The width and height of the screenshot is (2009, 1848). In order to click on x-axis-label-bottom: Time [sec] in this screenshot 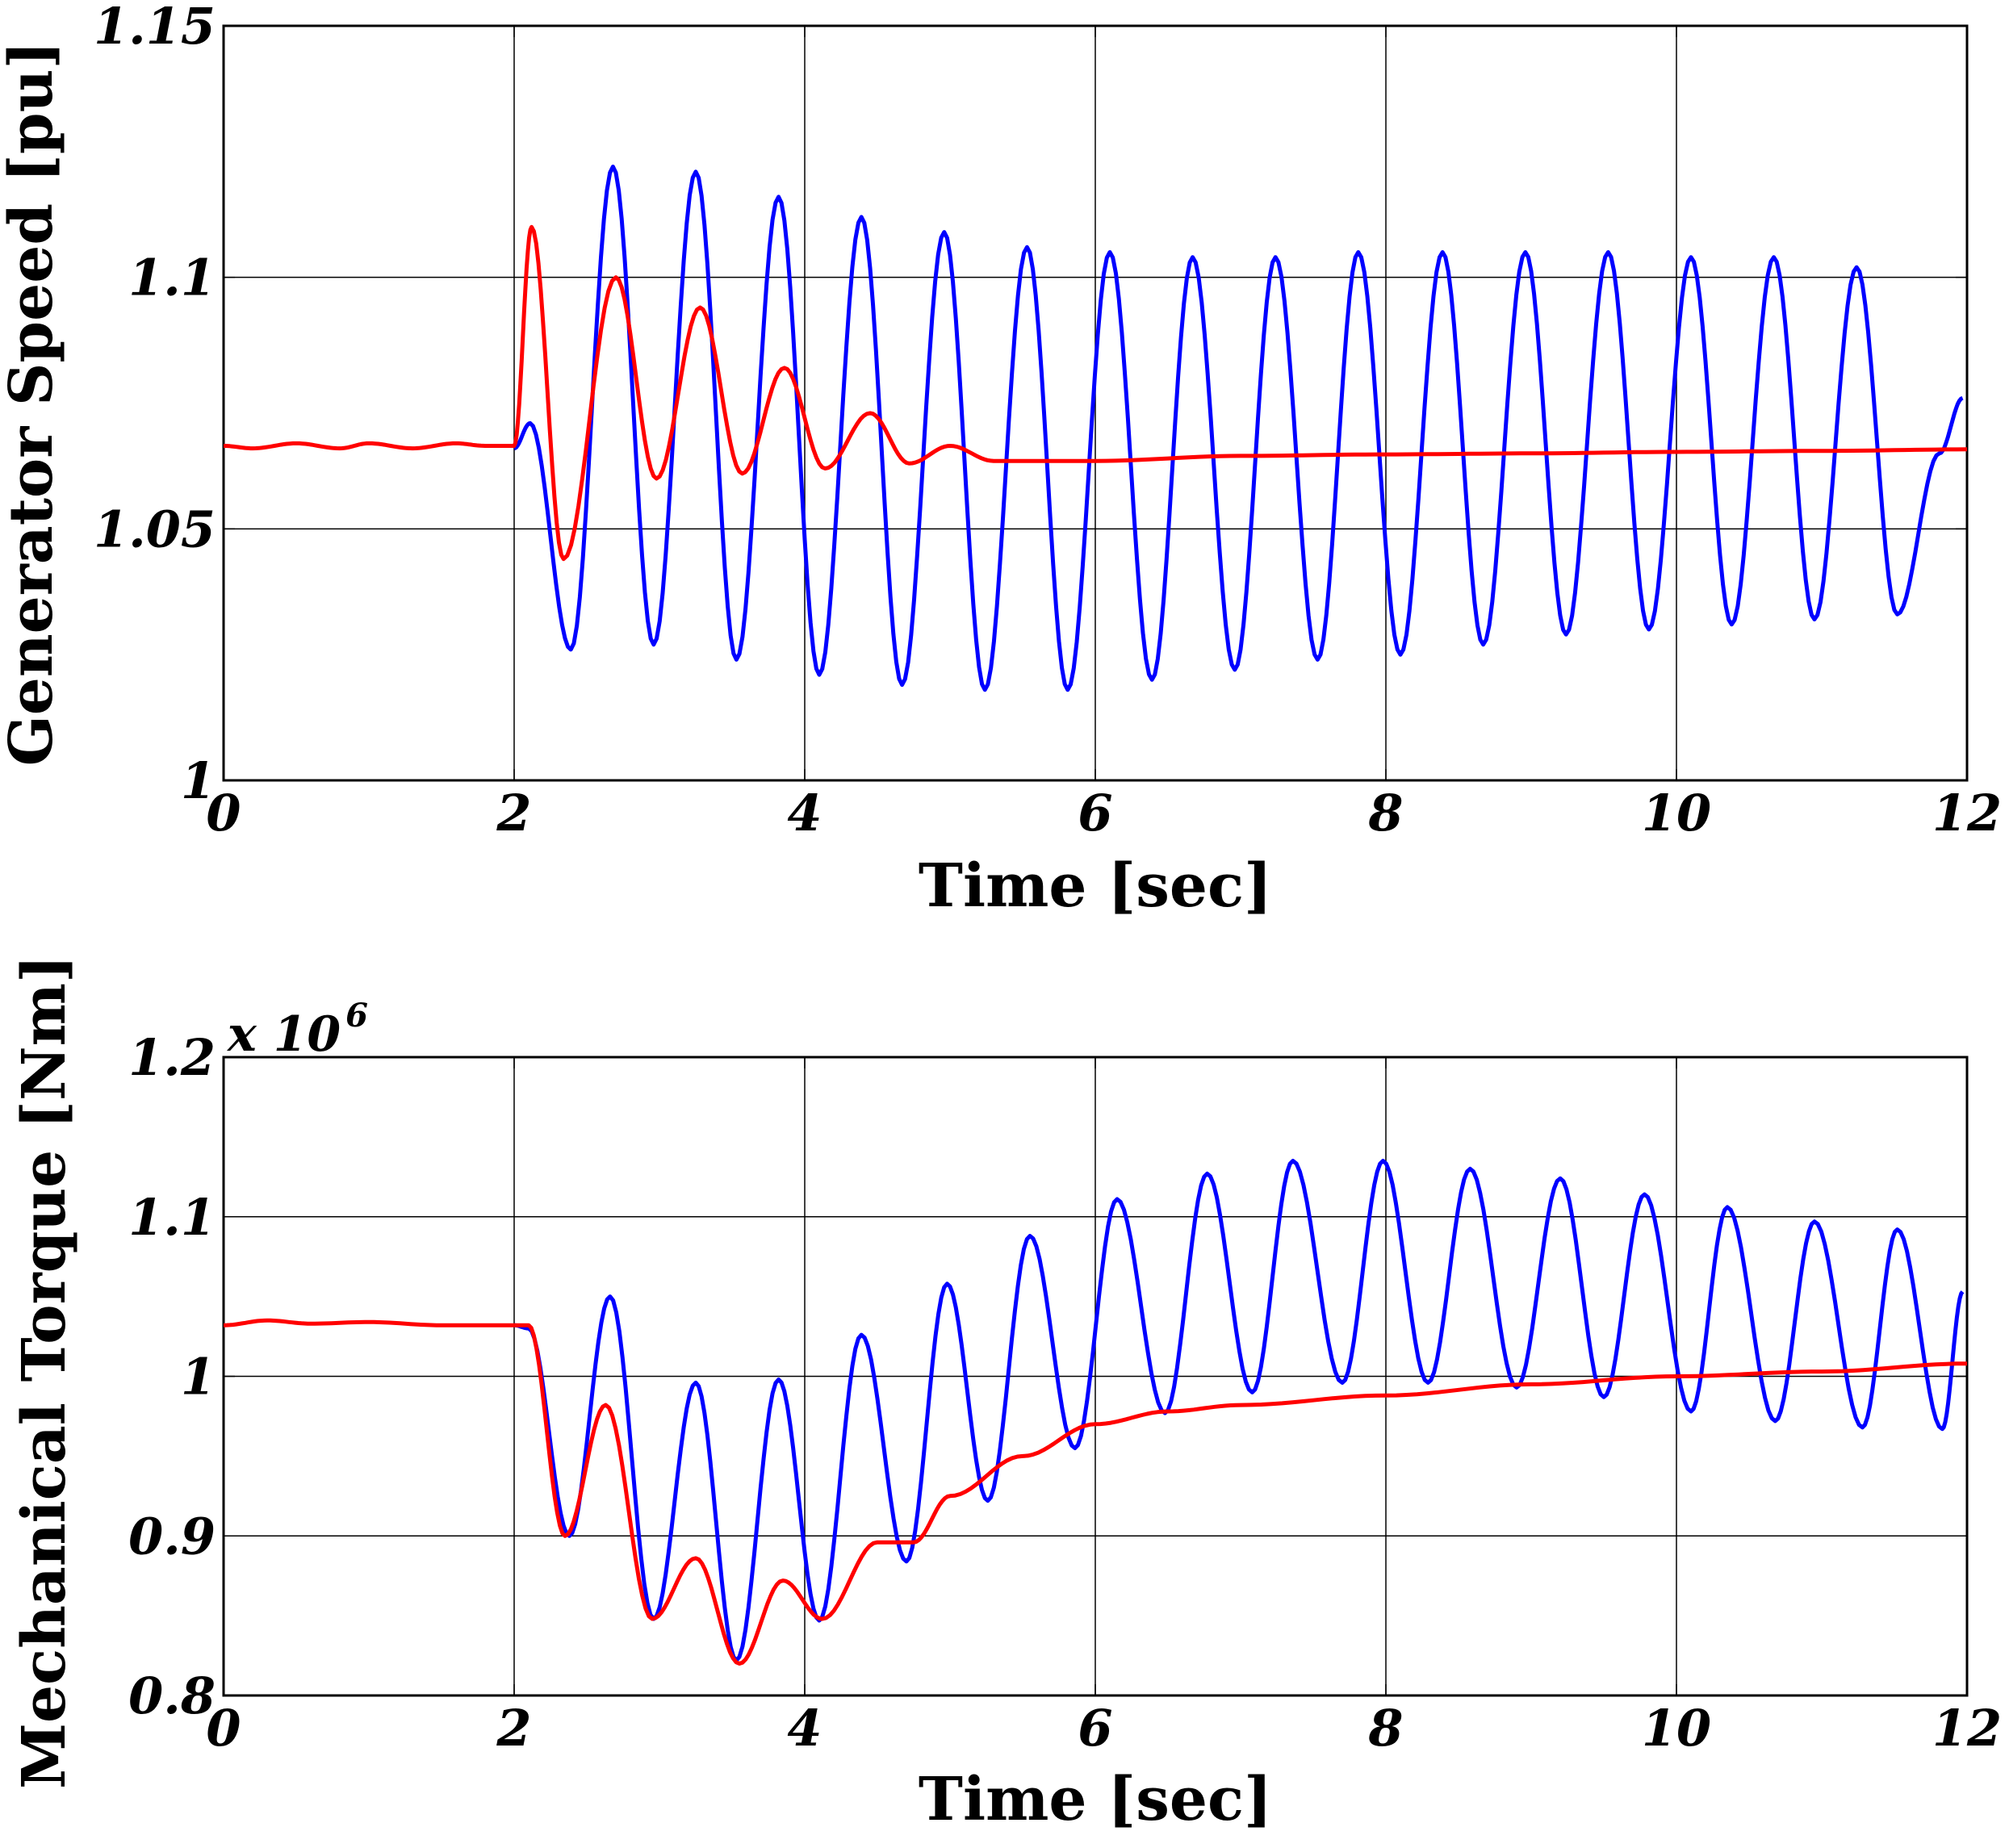, I will do `click(1095, 1799)`.